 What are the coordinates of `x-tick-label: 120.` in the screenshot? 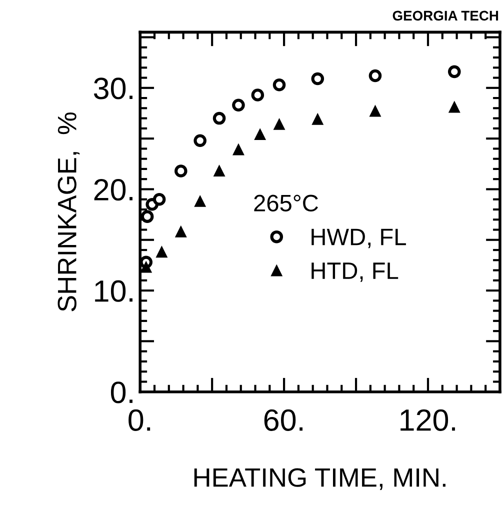 It's located at (427, 420).